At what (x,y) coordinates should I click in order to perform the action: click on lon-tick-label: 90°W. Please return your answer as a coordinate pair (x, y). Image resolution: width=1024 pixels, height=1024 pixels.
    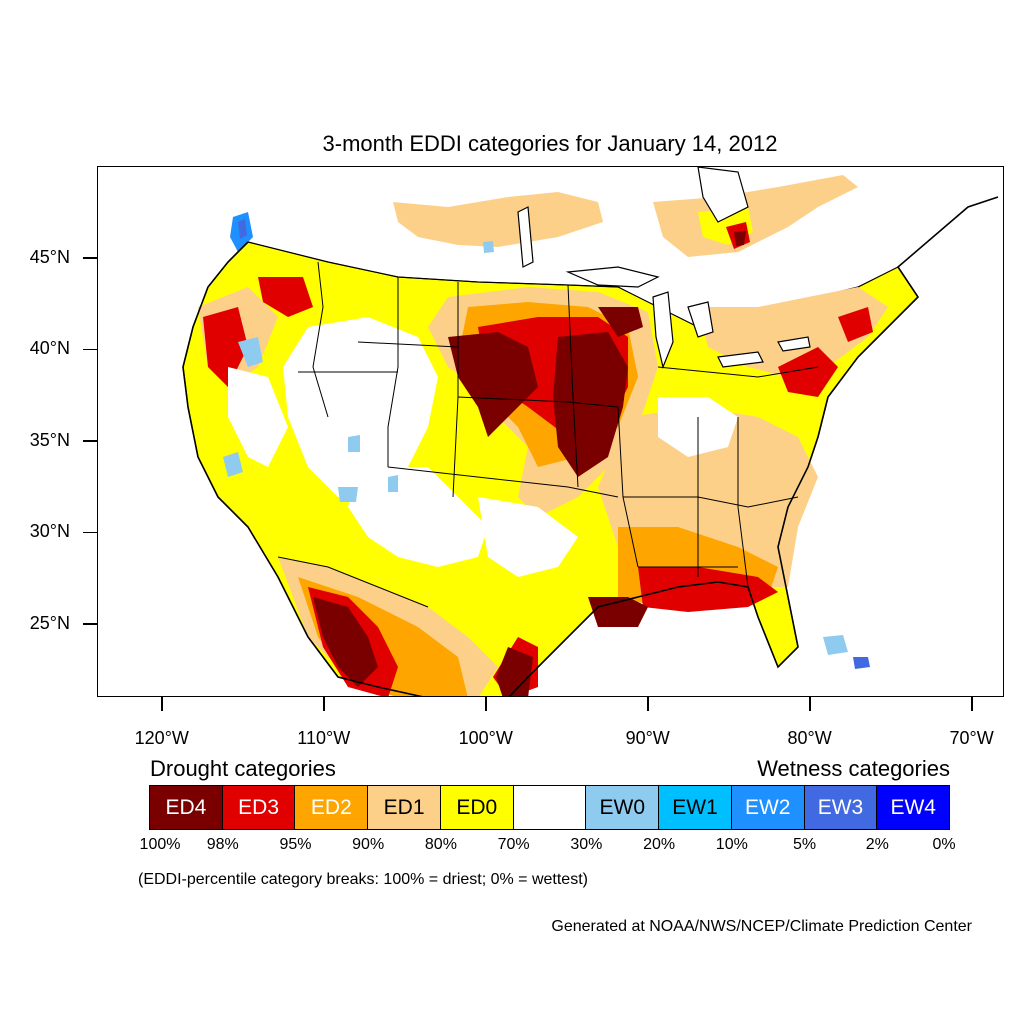
    Looking at the image, I should click on (647, 738).